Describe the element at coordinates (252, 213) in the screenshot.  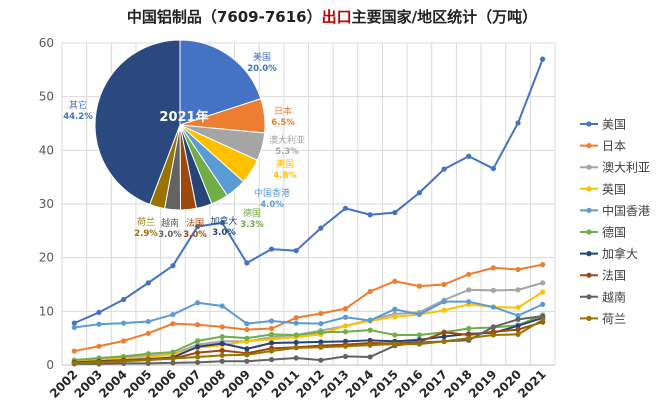
I see `pie-label-name: 德国` at that location.